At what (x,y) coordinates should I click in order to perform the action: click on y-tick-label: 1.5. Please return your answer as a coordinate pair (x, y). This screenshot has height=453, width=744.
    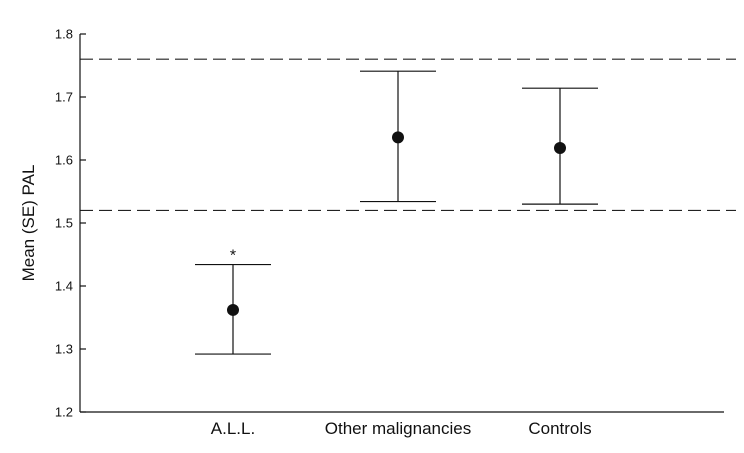
    Looking at the image, I should click on (64, 223).